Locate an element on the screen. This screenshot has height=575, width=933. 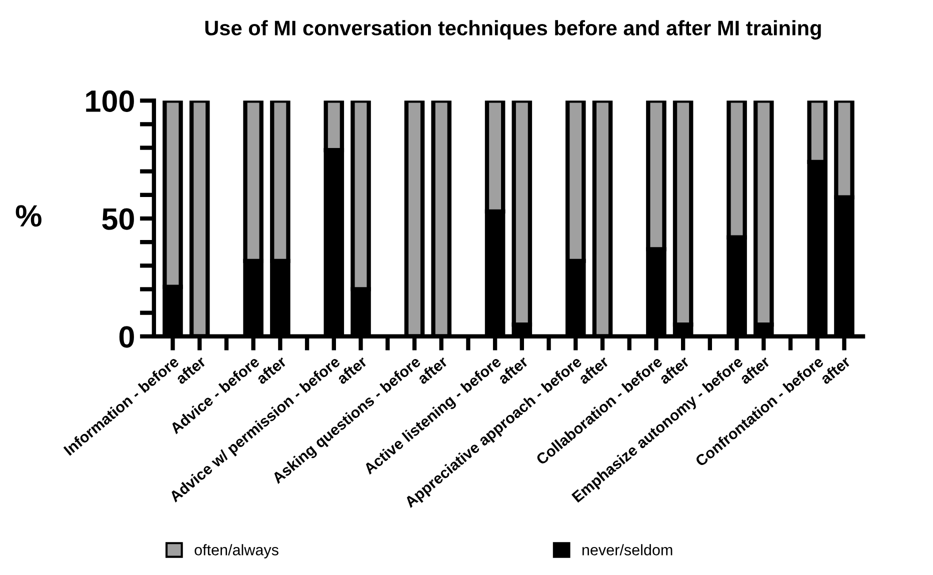
legend-label: never/seldom is located at coordinates (627, 550).